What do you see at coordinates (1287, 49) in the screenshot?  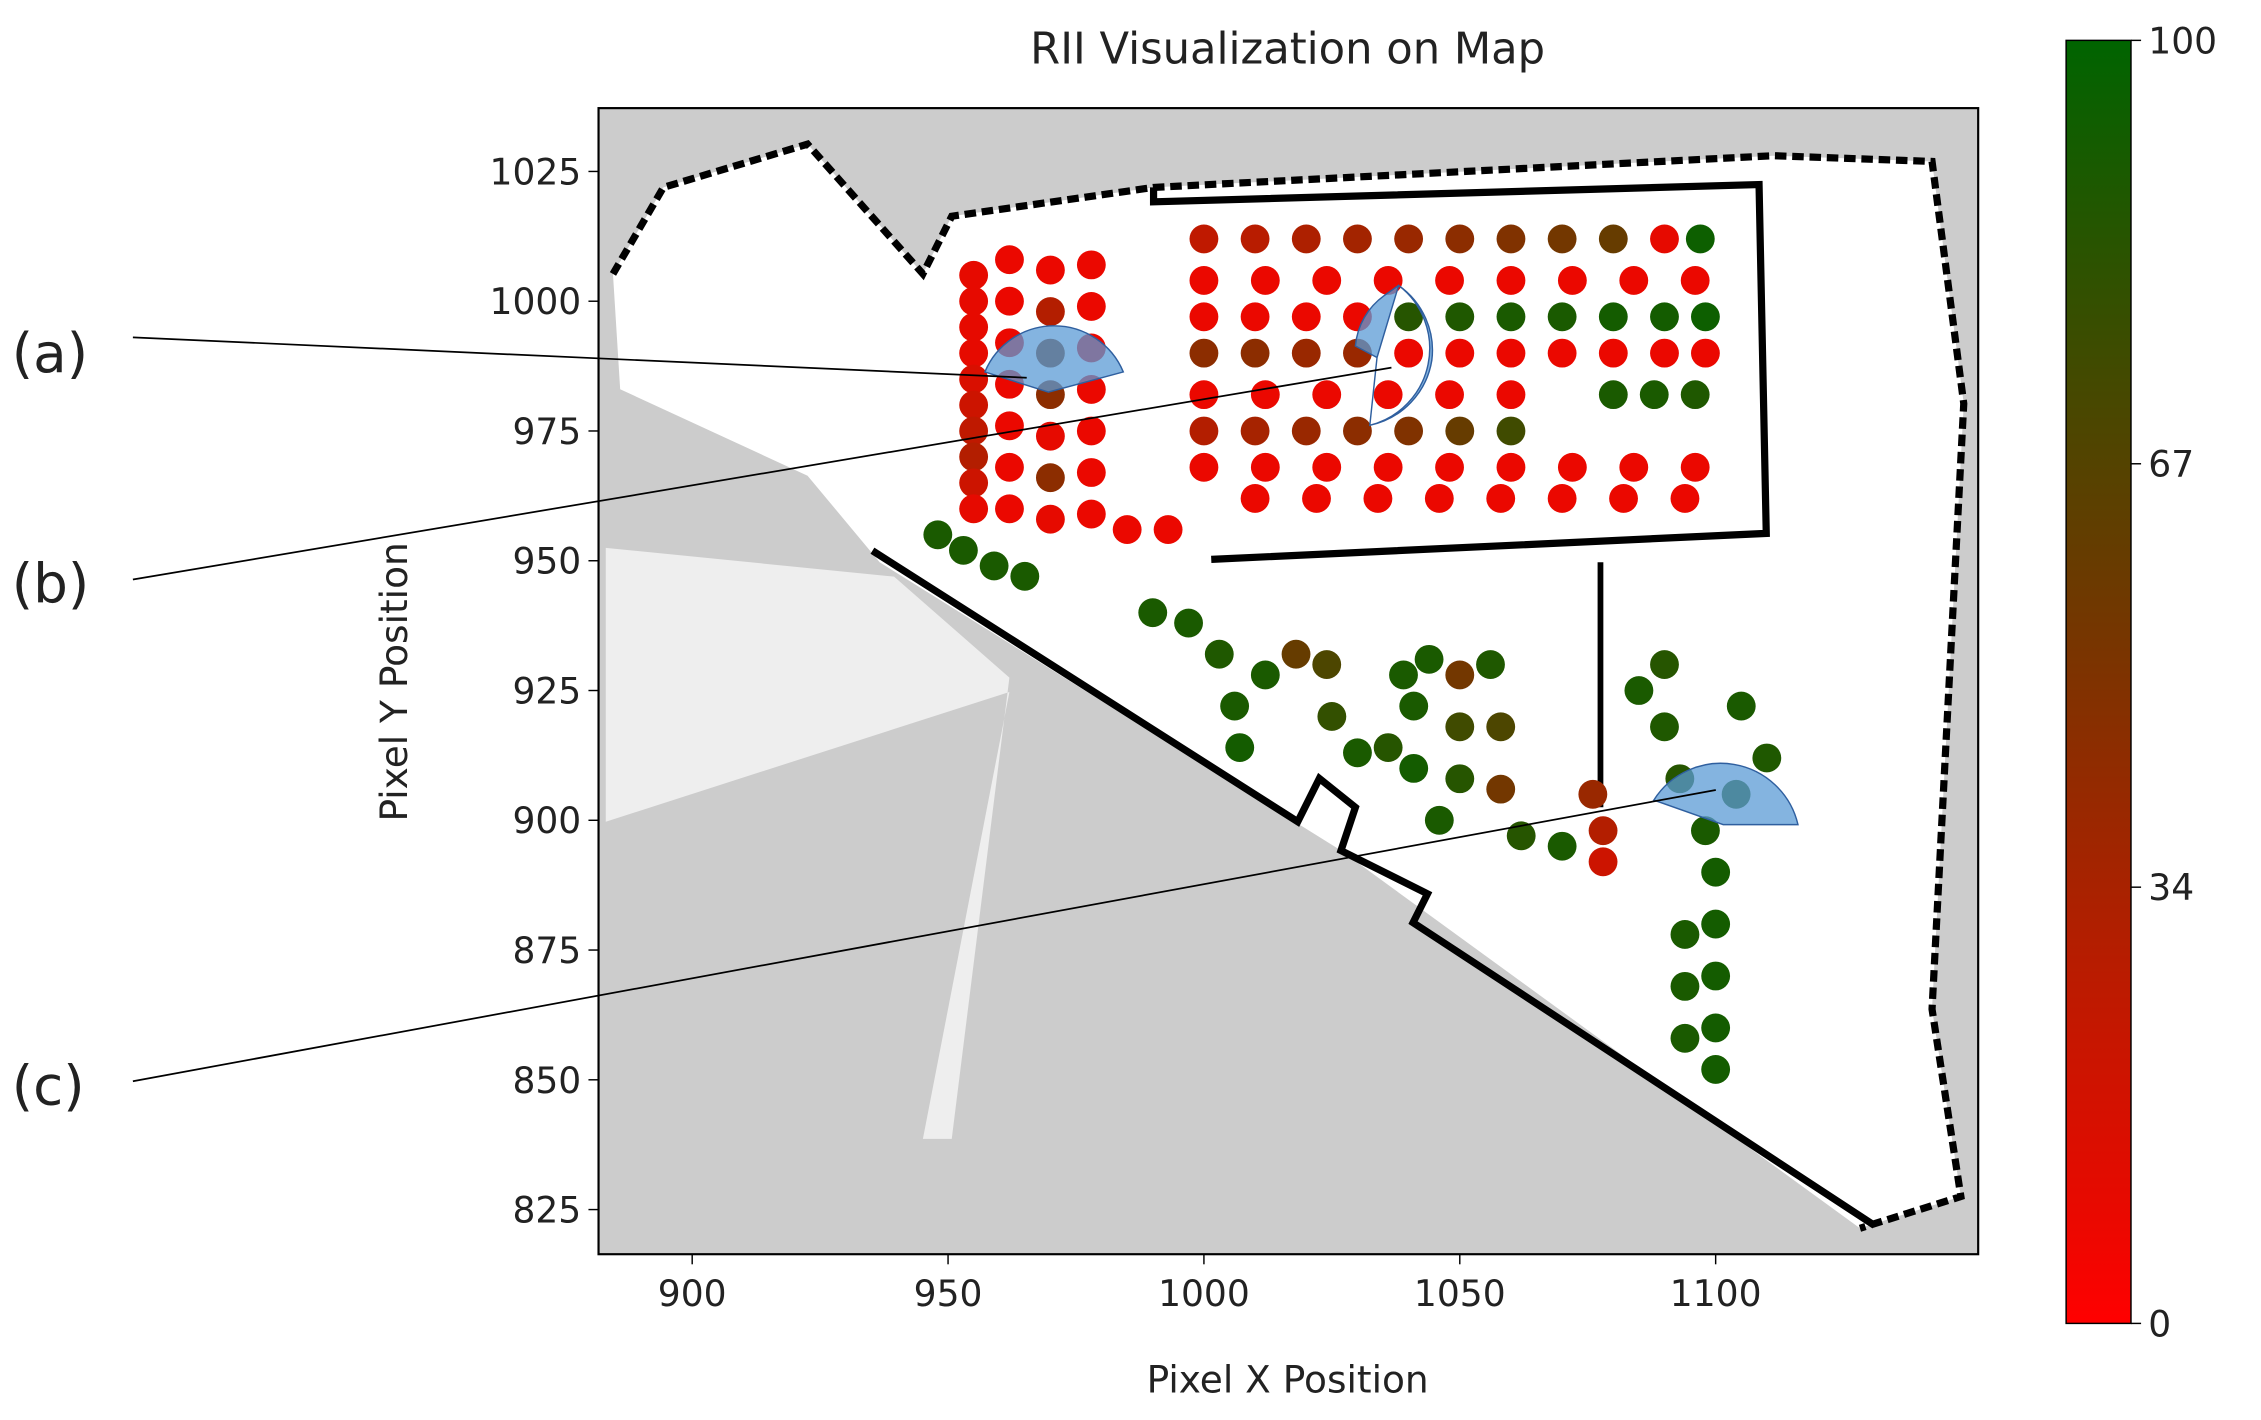 I see `chart-title: RII Visualization on Map` at bounding box center [1287, 49].